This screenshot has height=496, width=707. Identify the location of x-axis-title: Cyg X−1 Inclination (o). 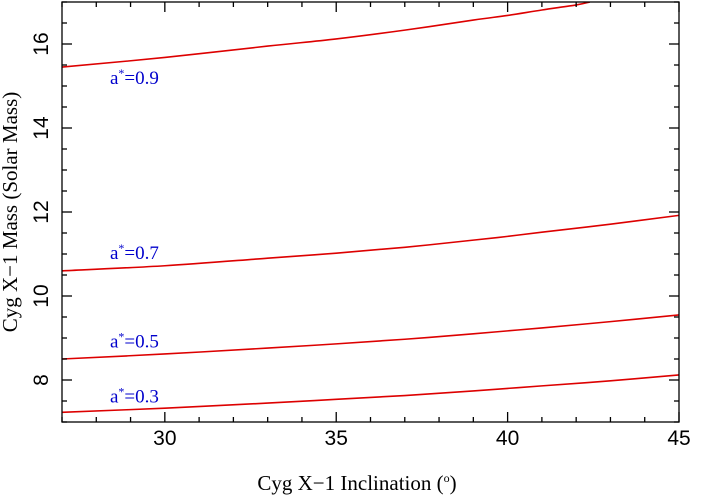
(356, 483).